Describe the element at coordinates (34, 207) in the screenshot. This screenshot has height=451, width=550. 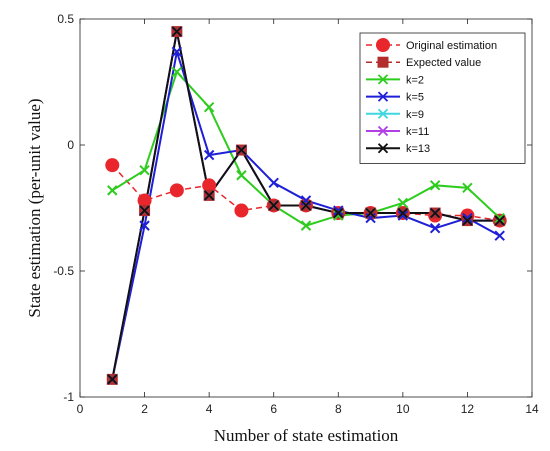
I see `y-axis-title: State estimation (per-unit value)` at that location.